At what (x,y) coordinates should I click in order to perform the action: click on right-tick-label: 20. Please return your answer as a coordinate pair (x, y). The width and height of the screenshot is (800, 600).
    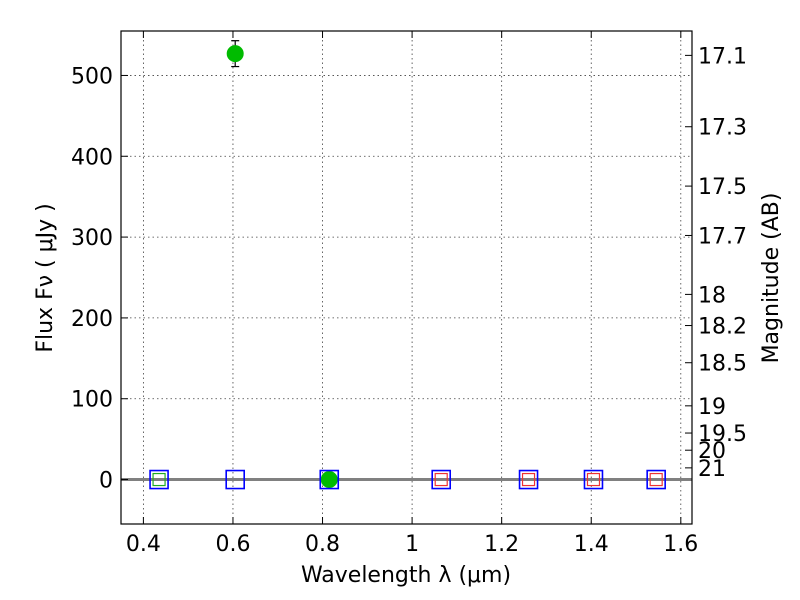
    Looking at the image, I should click on (712, 451).